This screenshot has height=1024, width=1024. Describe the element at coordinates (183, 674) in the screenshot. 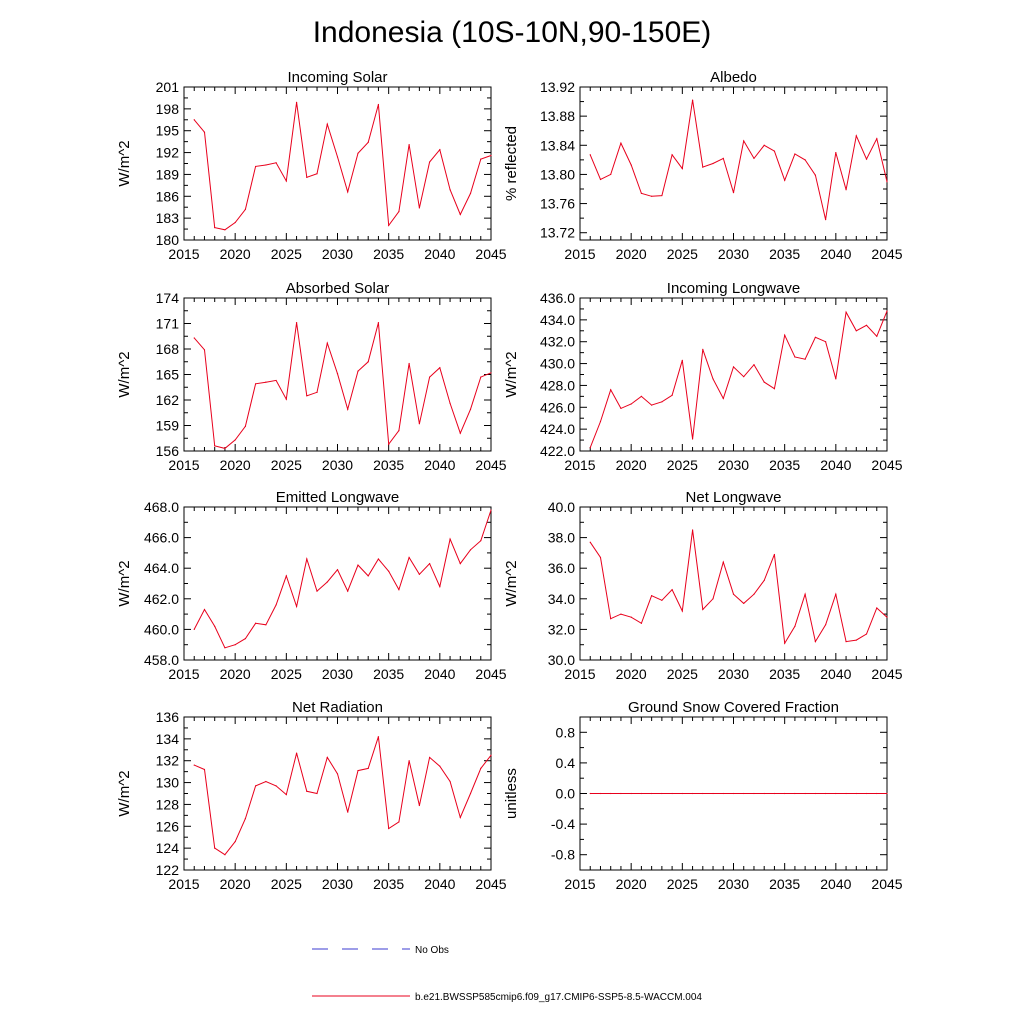

I see `x-tick-label: 2015` at that location.